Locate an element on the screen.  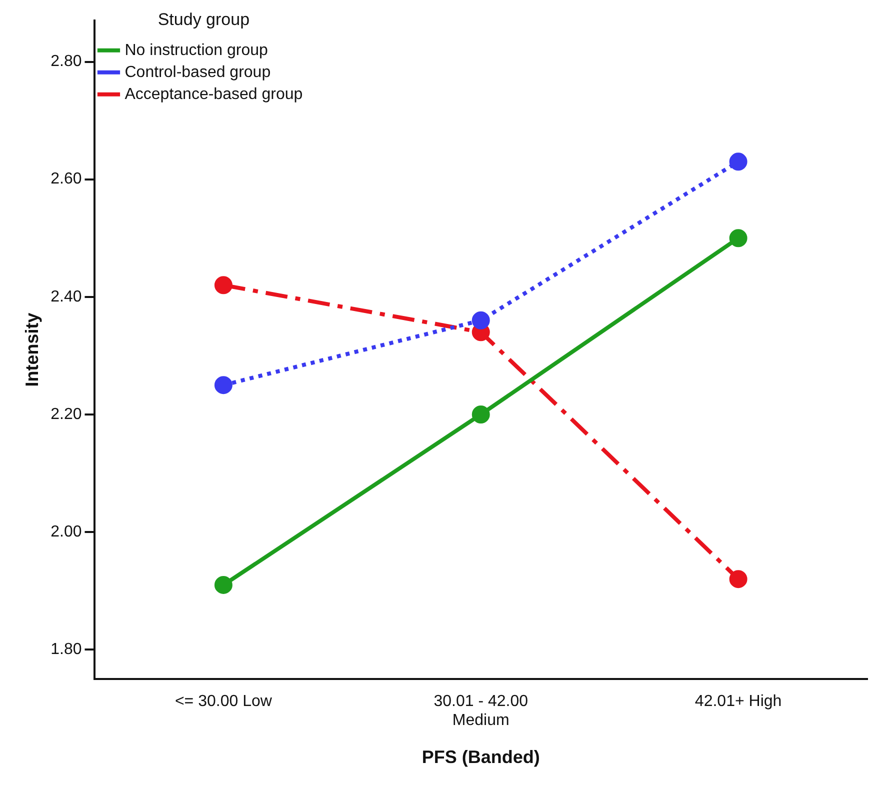
y-axis-title: Intensity is located at coordinates (32, 349).